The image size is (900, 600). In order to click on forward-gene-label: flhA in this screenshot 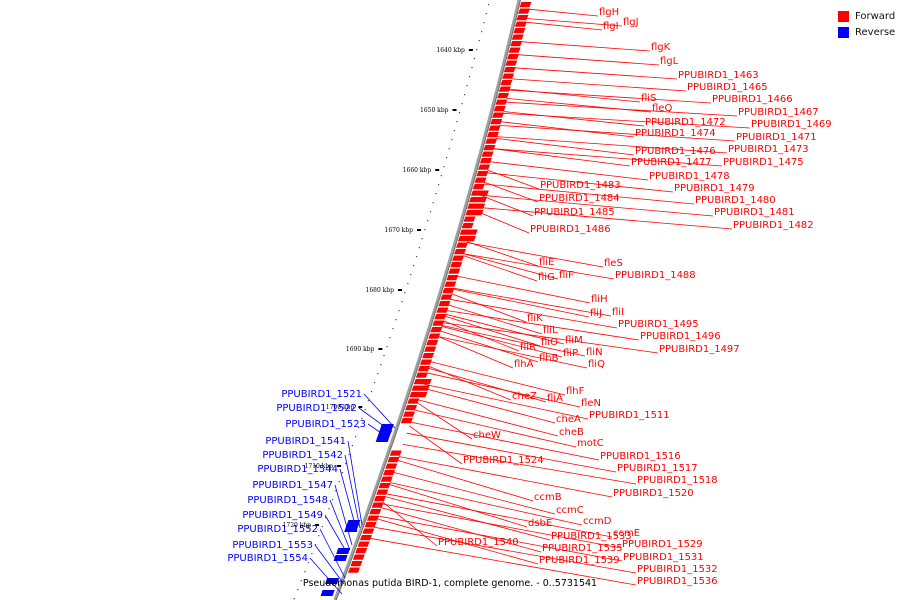, I will do `click(524, 364)`.